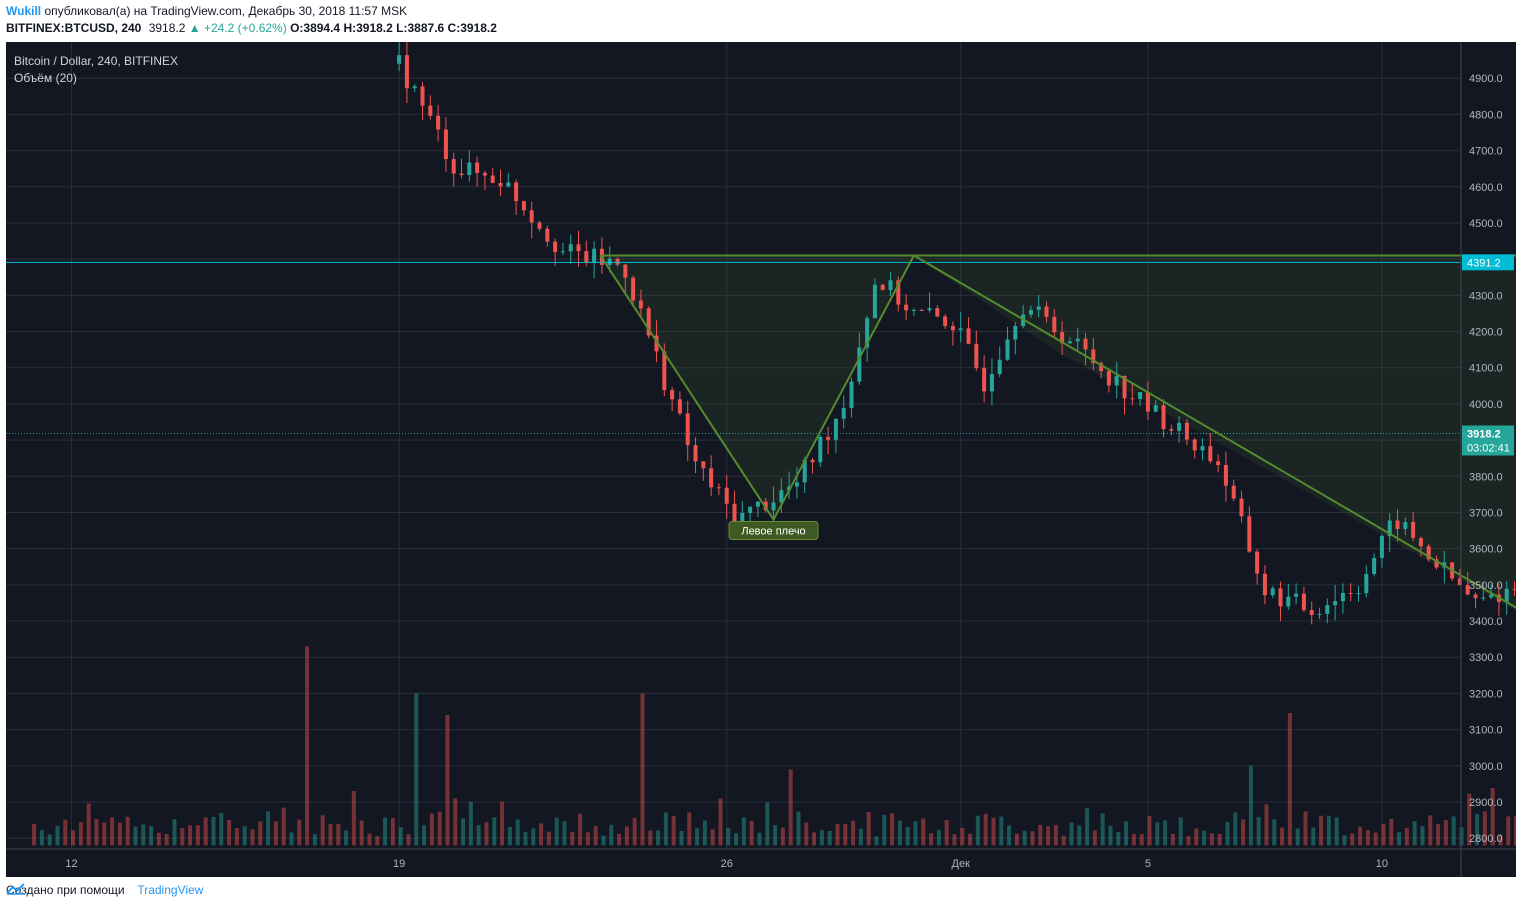  I want to click on low-value: L:3887.6, so click(420, 28).